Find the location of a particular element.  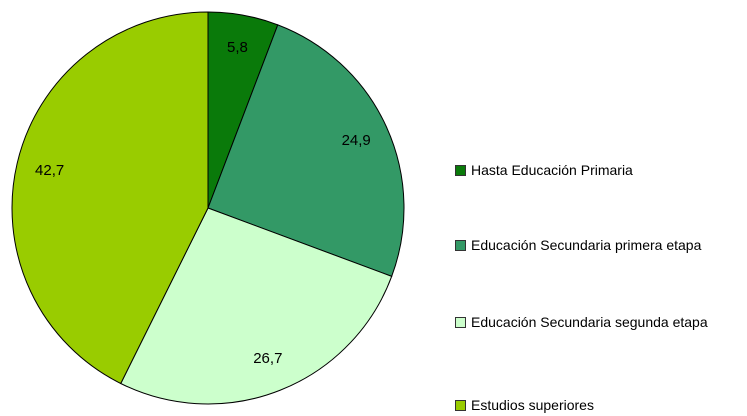

legend-label: Hasta Educación Primaria is located at coordinates (552, 170).